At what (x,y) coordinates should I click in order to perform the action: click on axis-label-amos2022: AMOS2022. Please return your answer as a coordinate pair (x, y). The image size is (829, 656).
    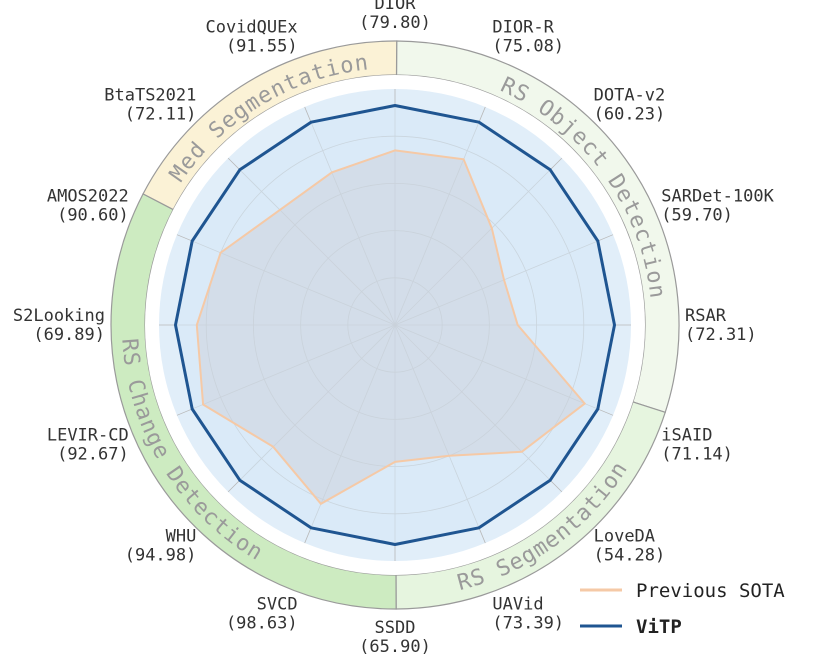
    Looking at the image, I should click on (88, 197).